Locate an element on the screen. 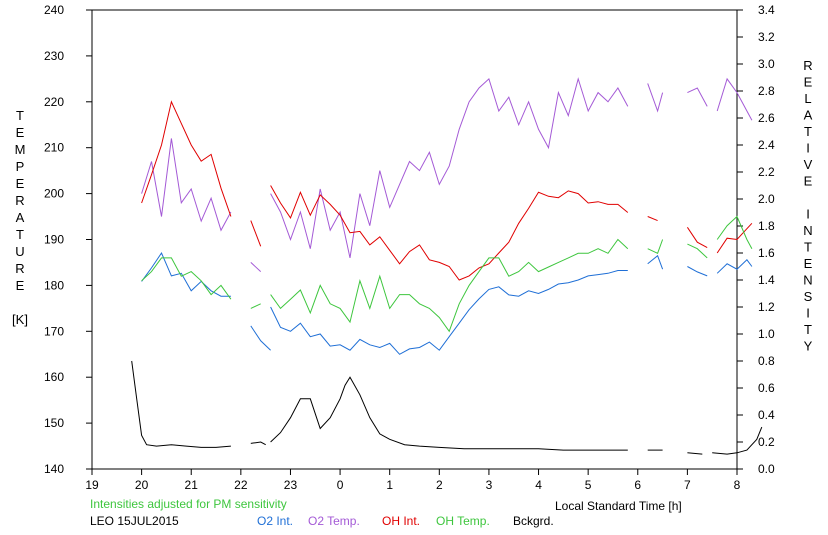 Image resolution: width=828 pixels, height=535 pixels. x-tick-label: 21 is located at coordinates (192, 485).